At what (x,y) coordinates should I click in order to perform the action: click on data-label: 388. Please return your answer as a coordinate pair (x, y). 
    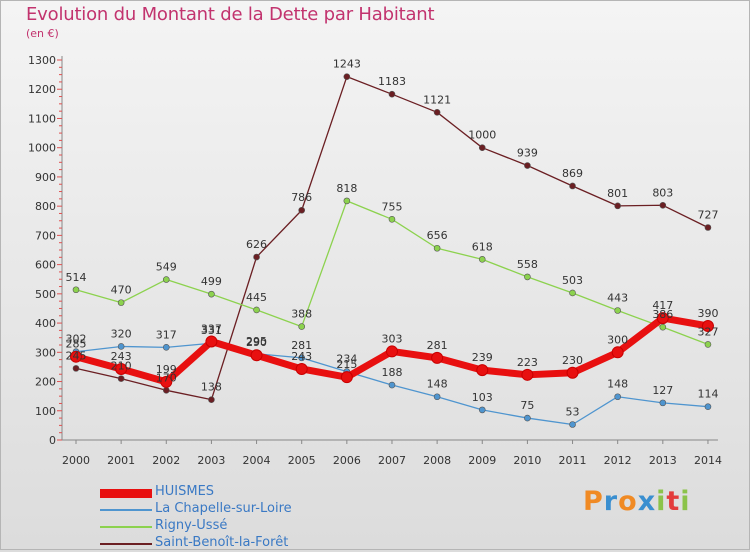
    Looking at the image, I should click on (301, 314).